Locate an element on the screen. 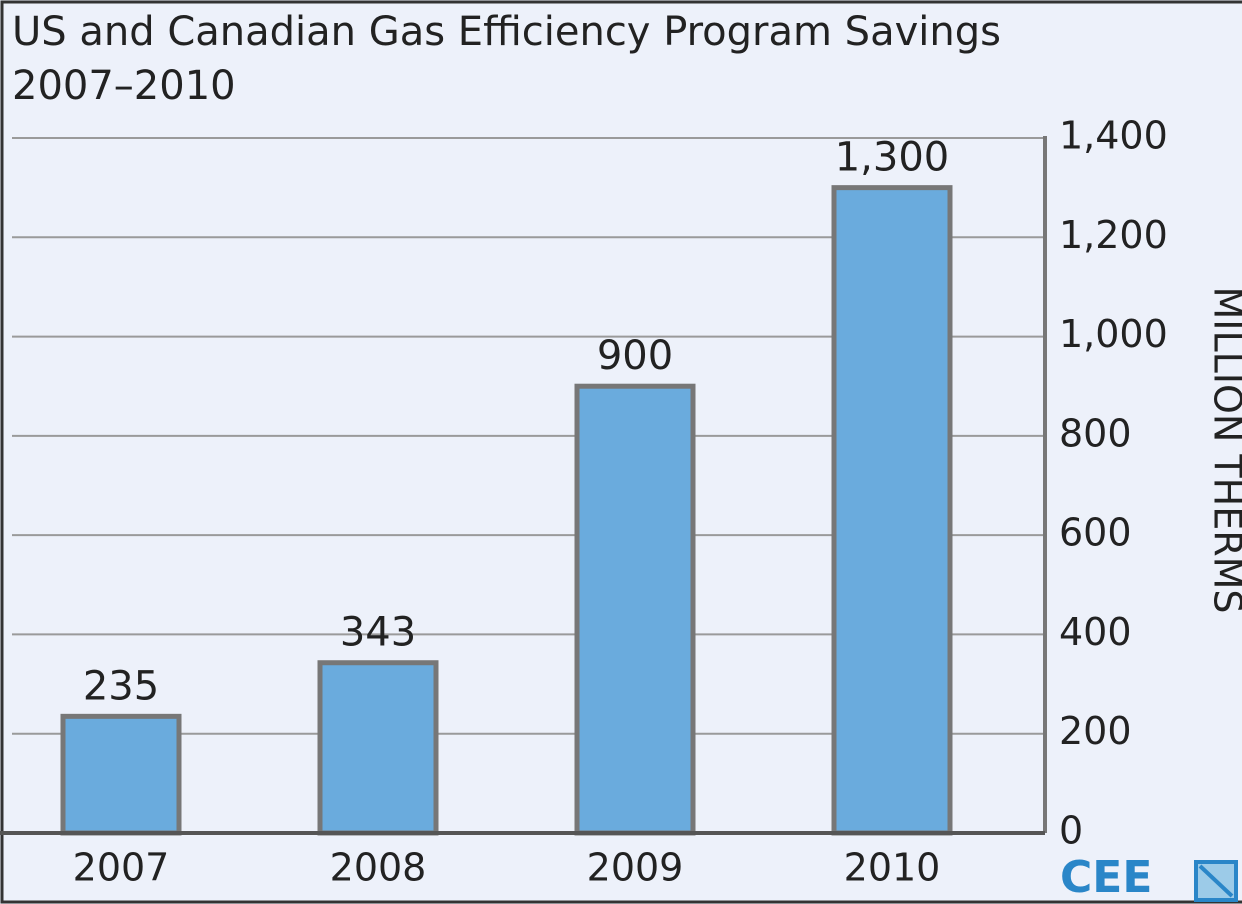 This screenshot has height=904, width=1242. data-label: 235 is located at coordinates (121, 686).